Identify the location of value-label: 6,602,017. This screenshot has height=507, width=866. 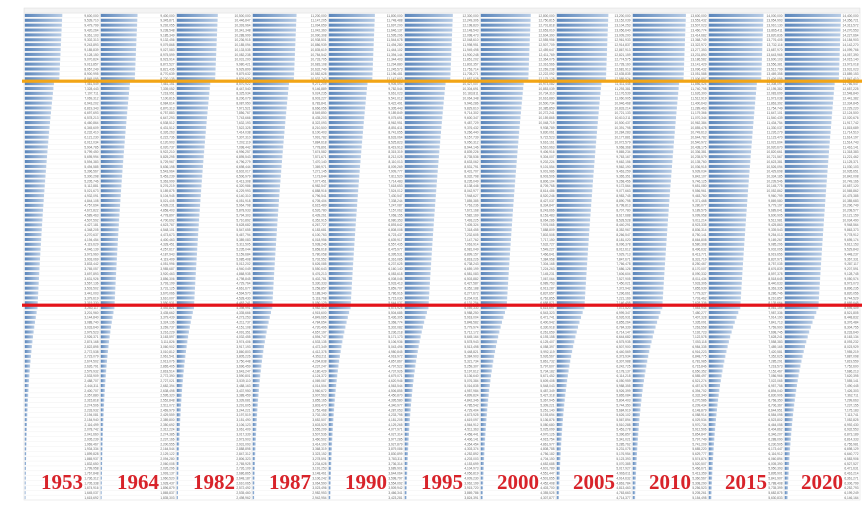
(243, 172).